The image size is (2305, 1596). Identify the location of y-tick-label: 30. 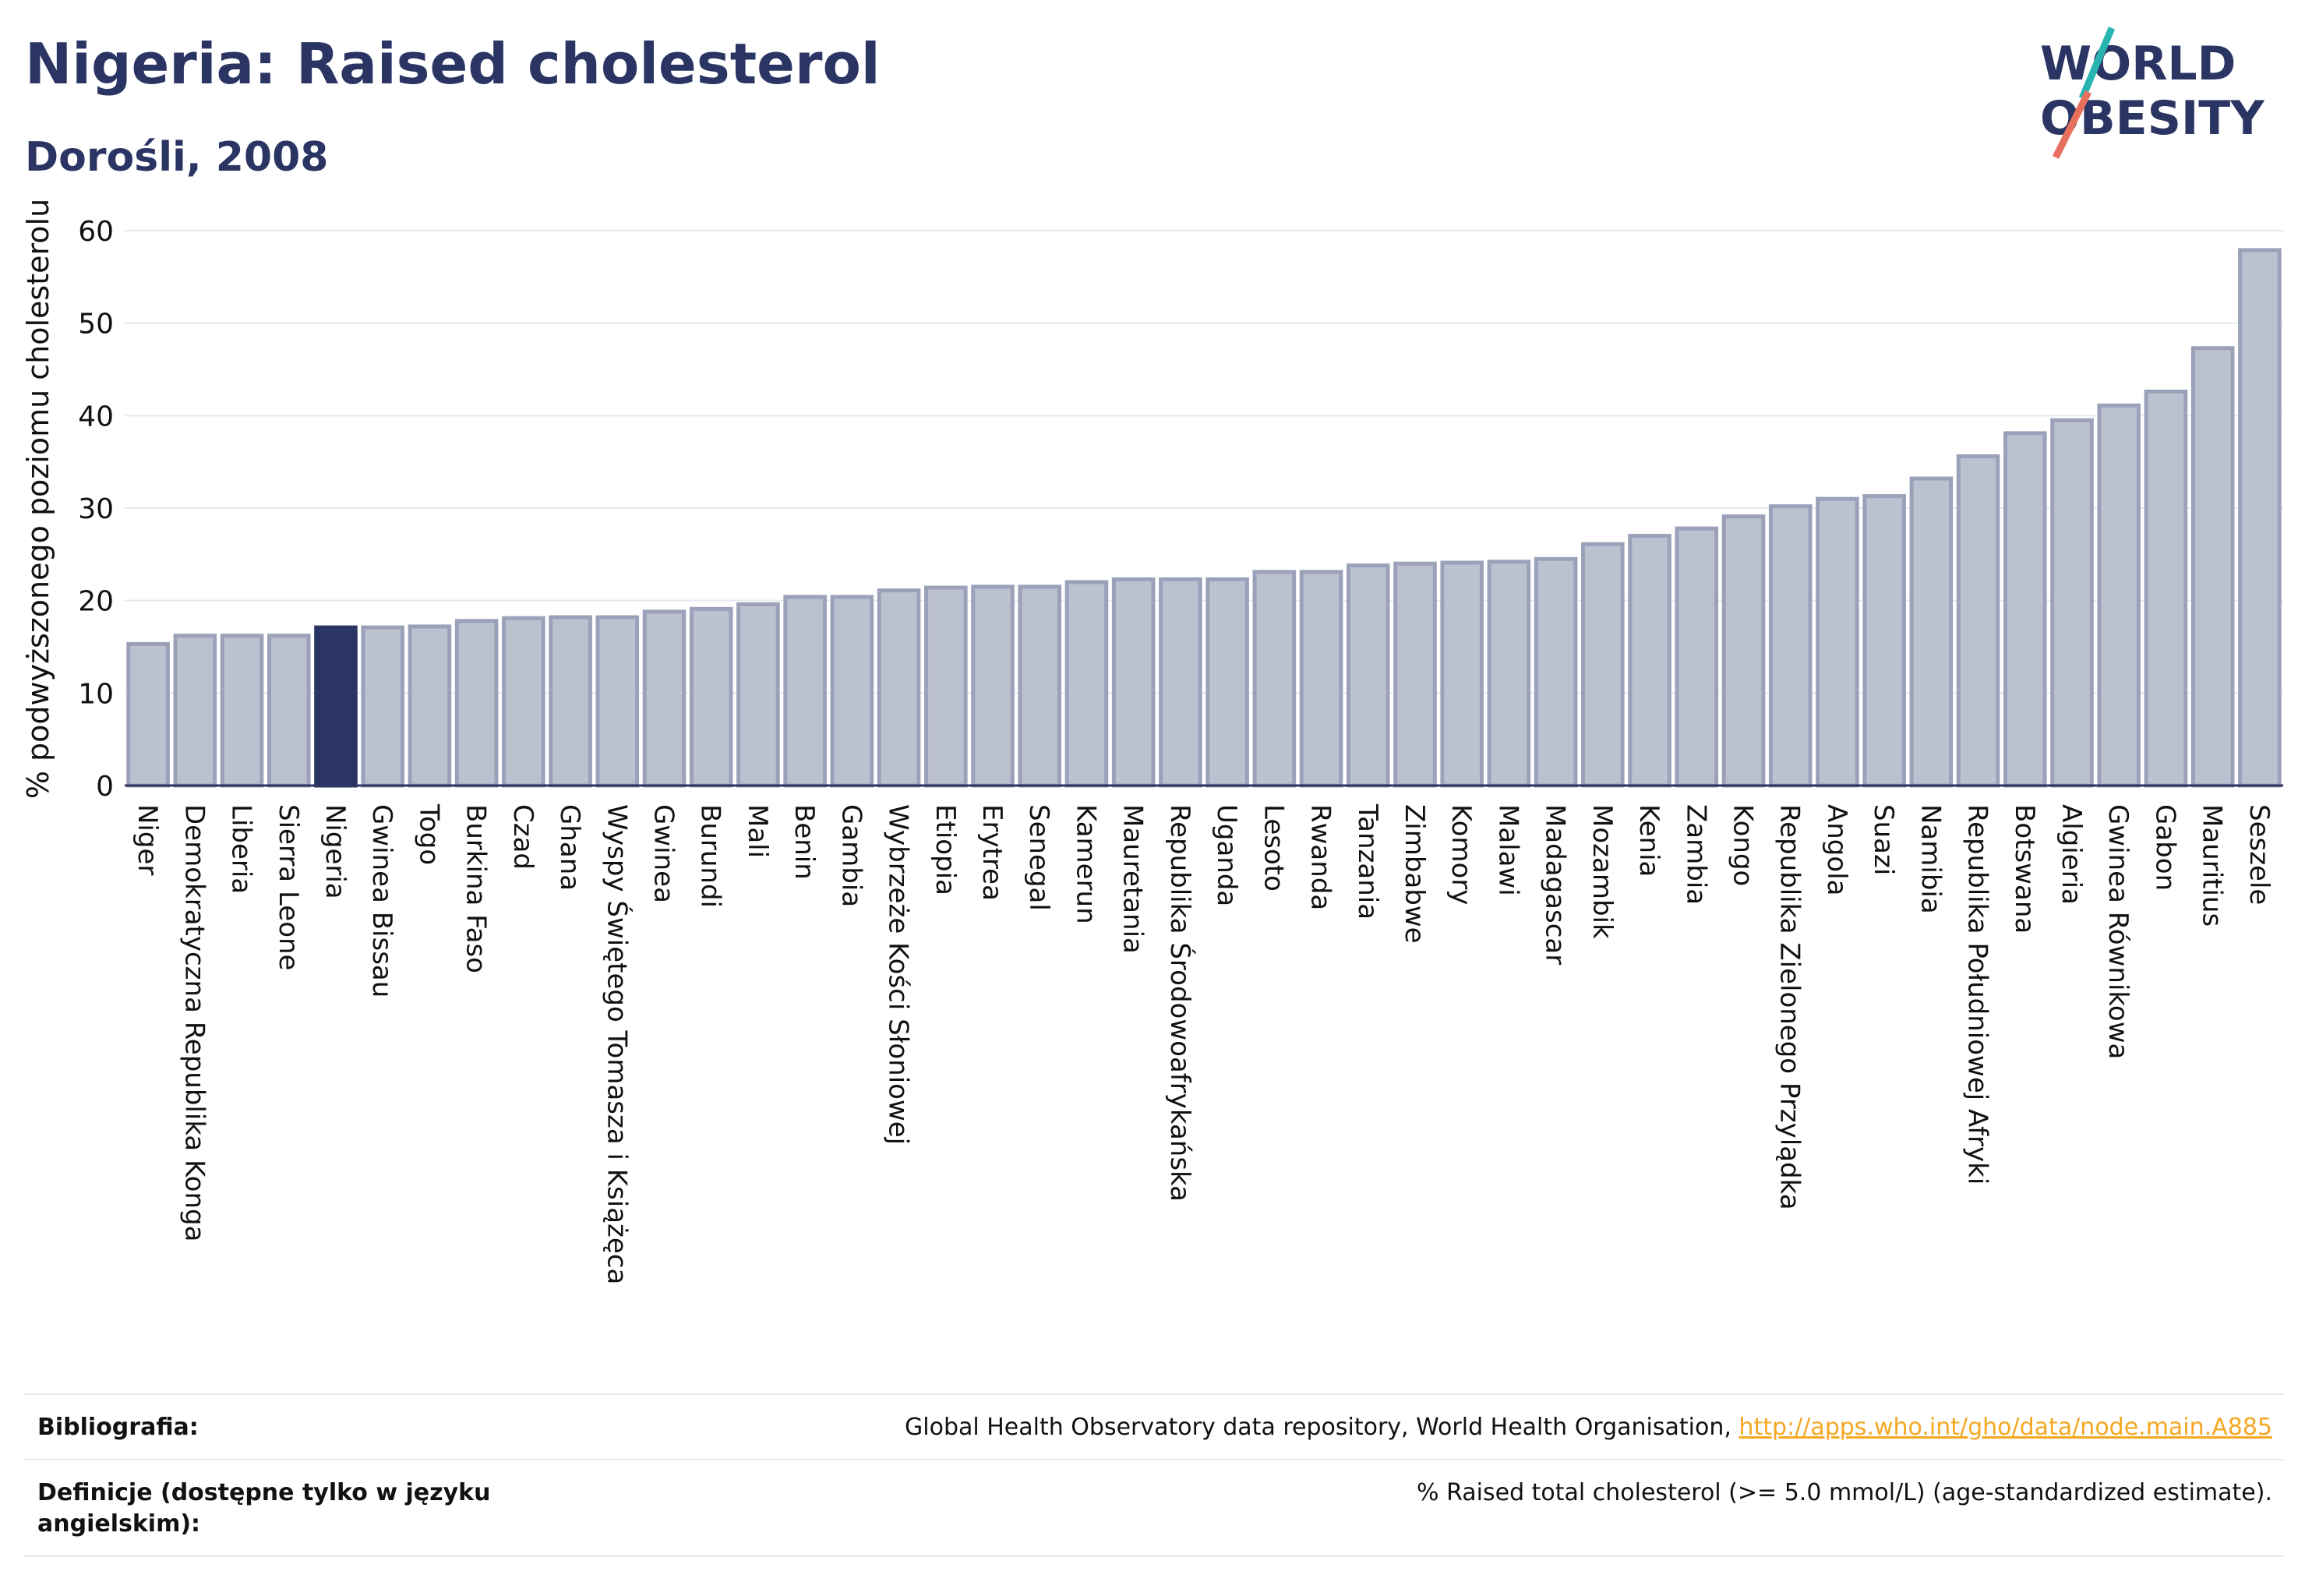
(96, 509).